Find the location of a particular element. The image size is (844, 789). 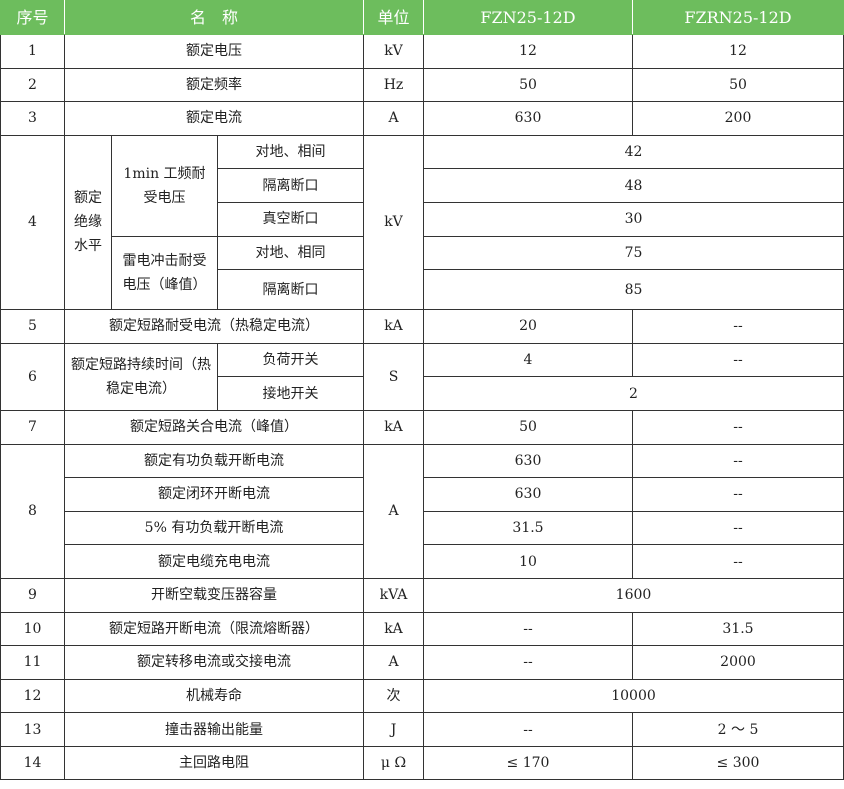

table-row: 14 主回路电阻 μ Ω ≤ 170 ≤ 300 is located at coordinates (422, 763).